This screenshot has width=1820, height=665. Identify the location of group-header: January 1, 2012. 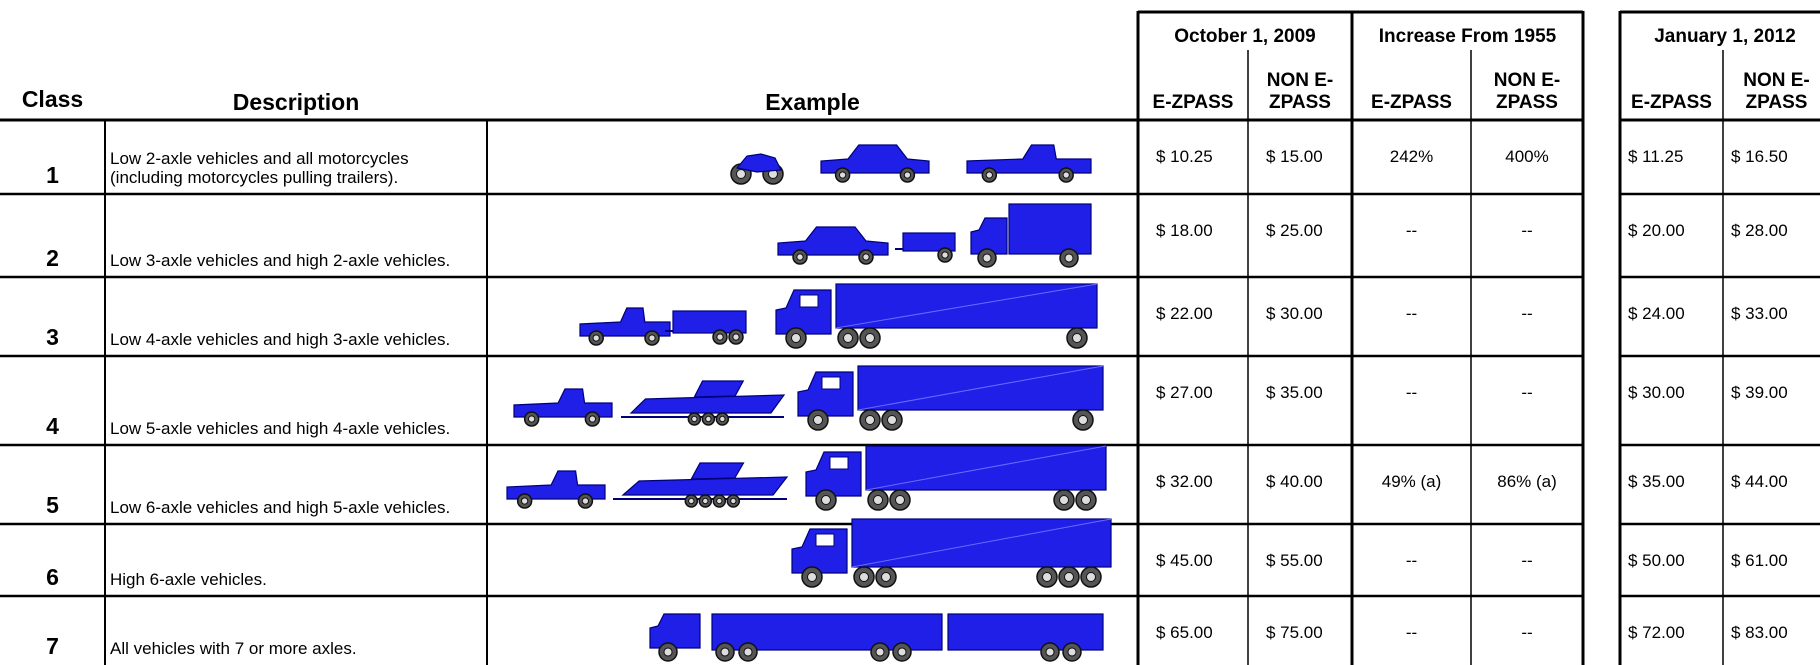
(1725, 36).